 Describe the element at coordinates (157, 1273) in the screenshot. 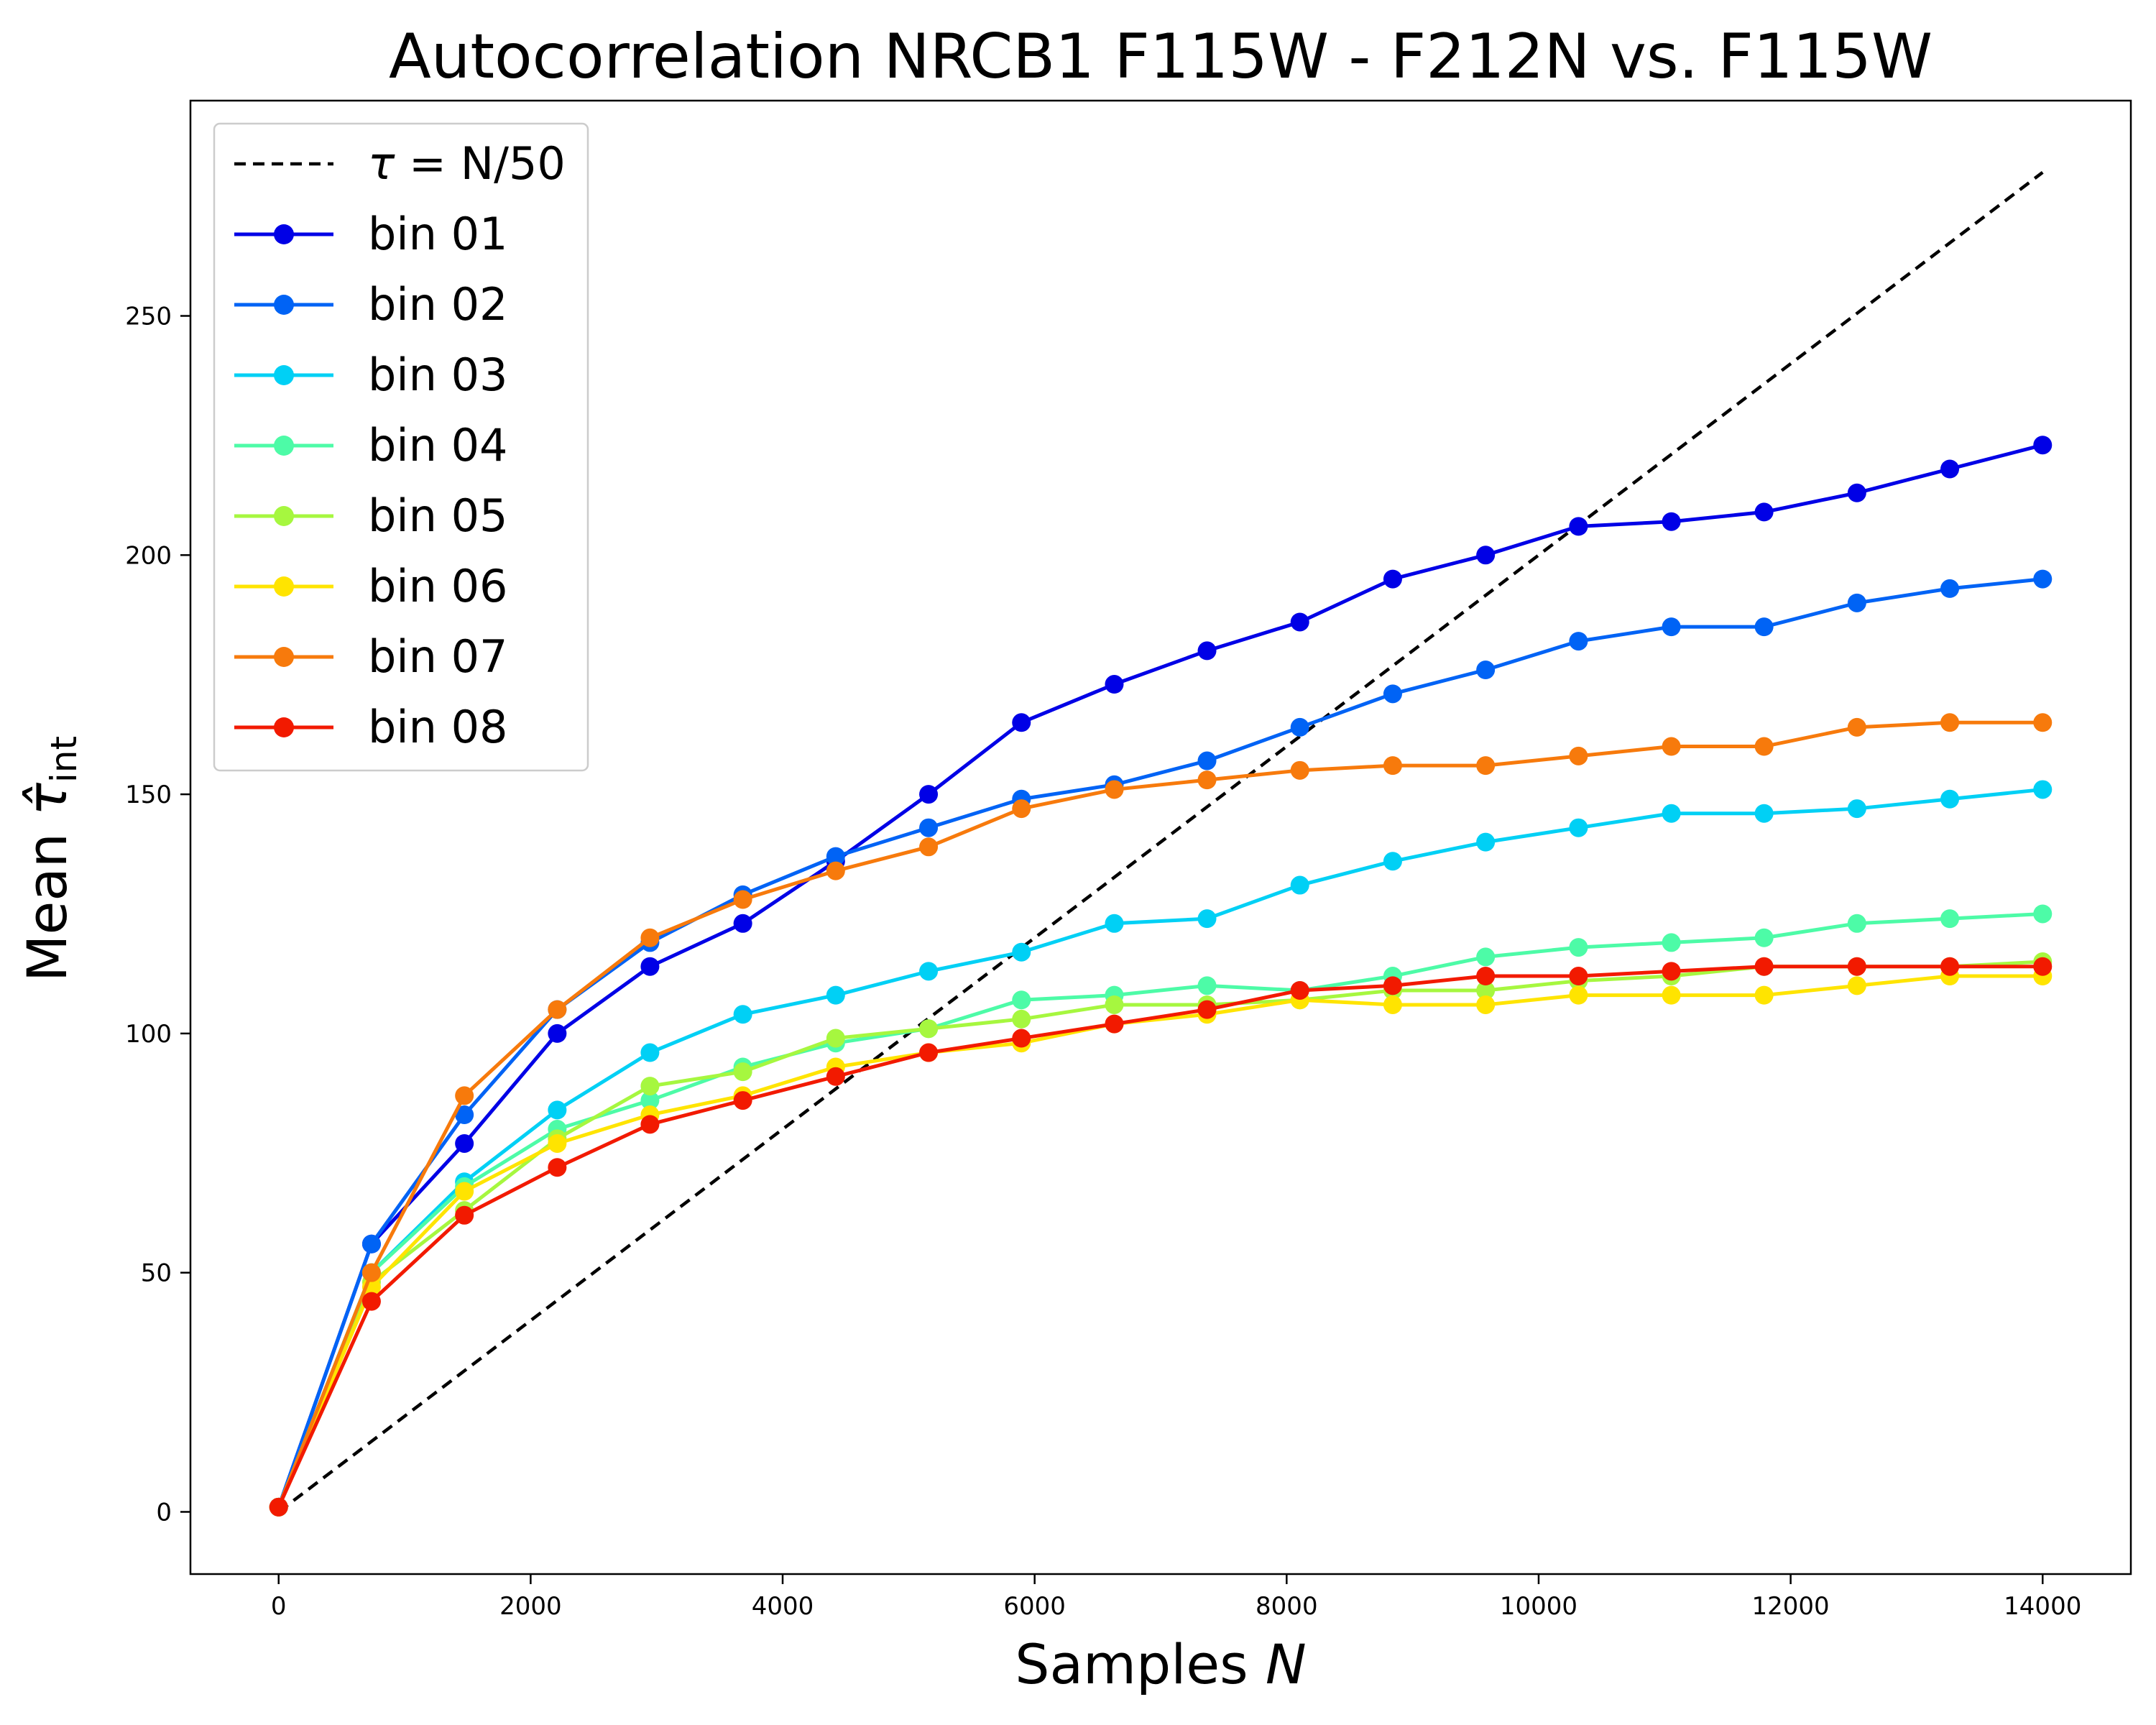

I see `y-tick-label: 50` at that location.